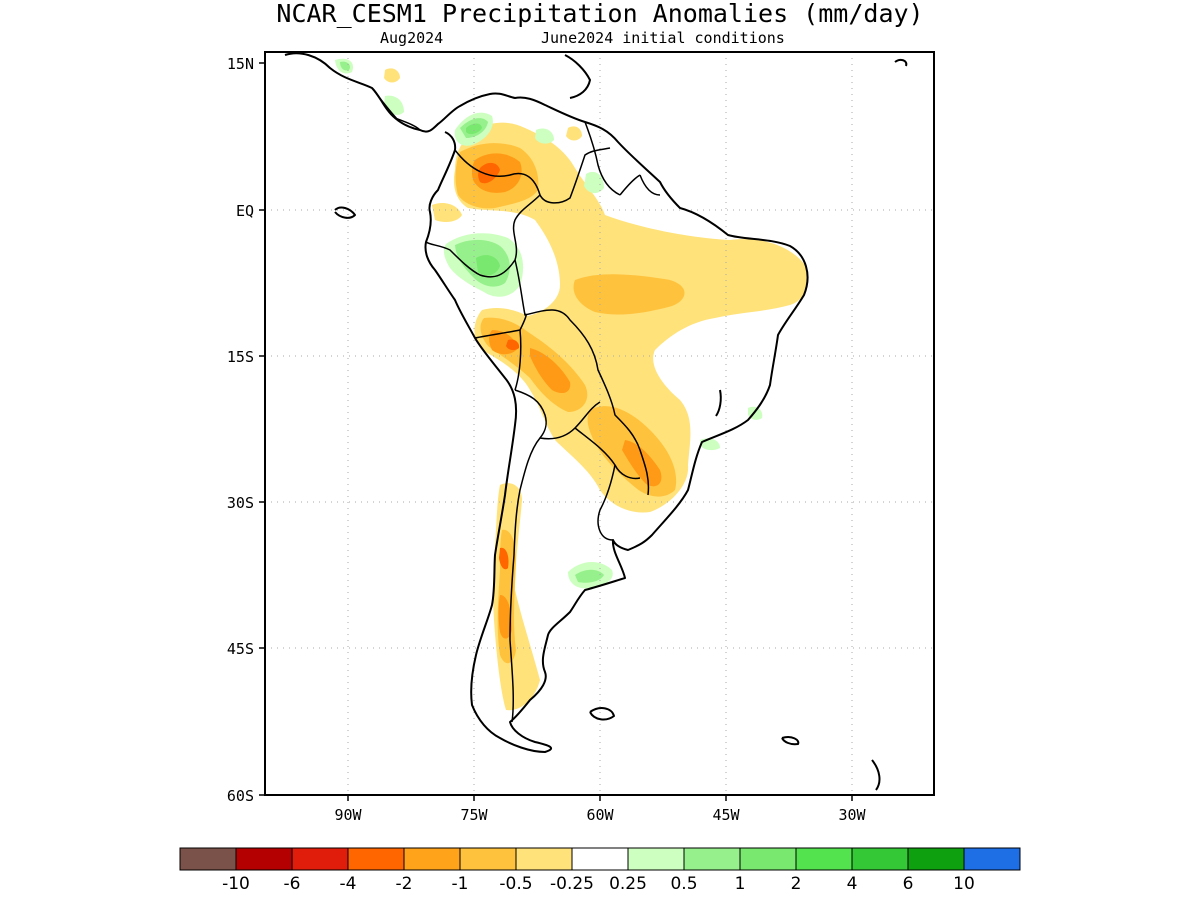  I want to click on anomaly-orange, so click(566, 396).